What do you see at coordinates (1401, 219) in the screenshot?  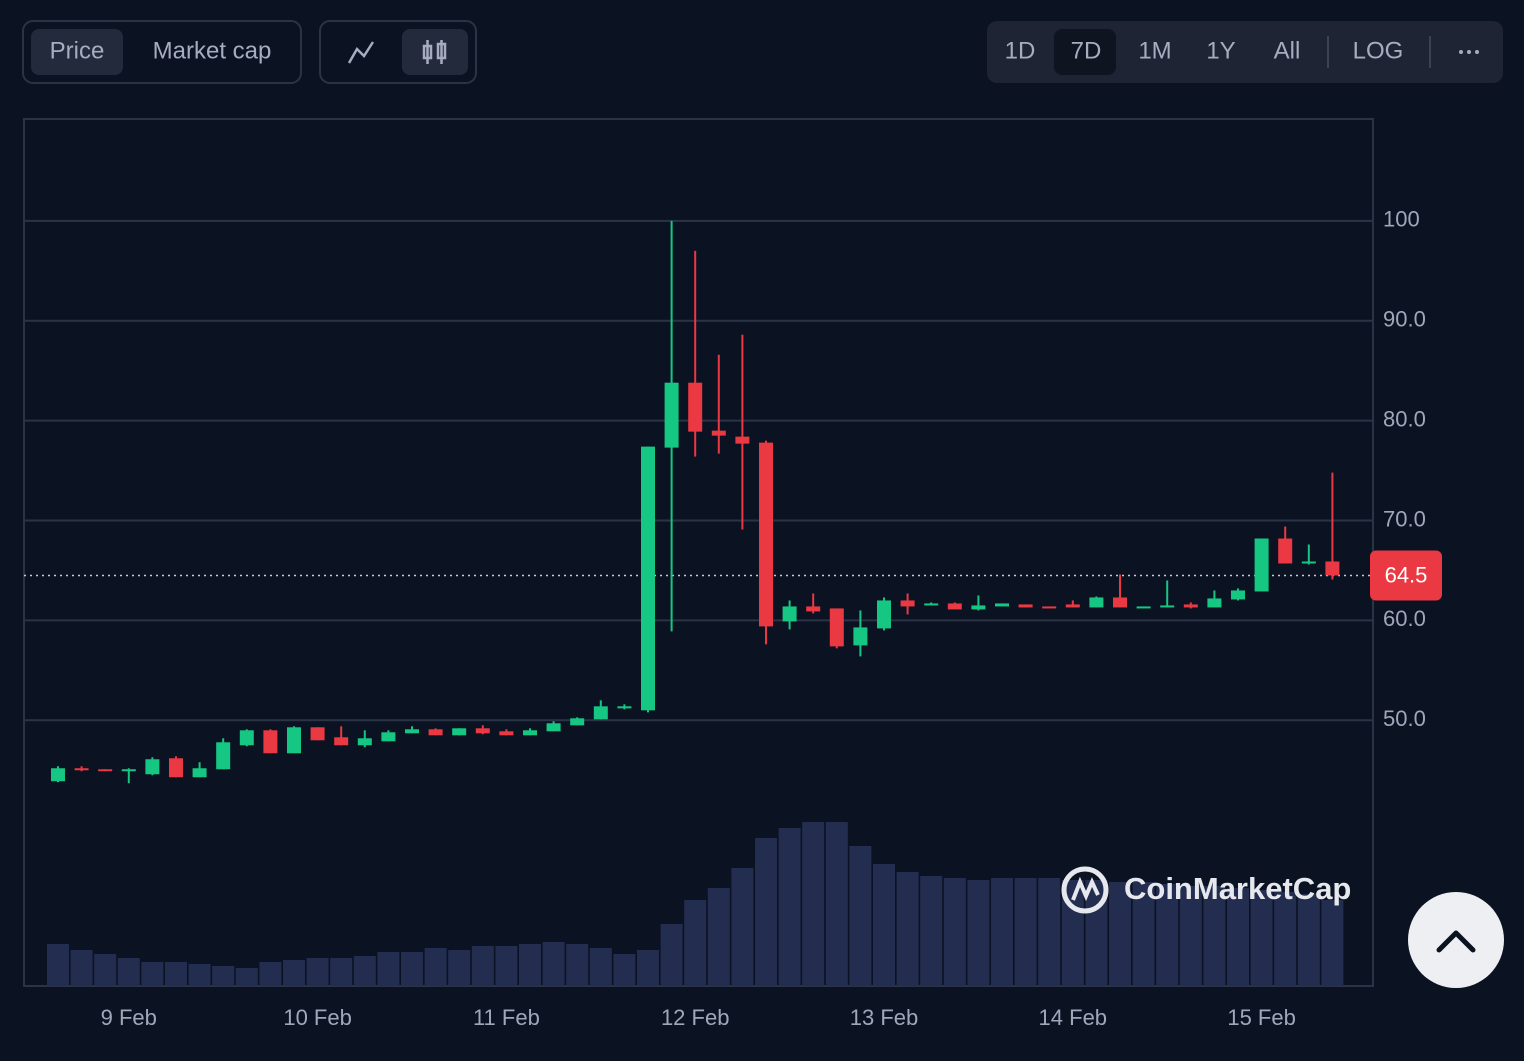 I see `y-tick-label: 100` at bounding box center [1401, 219].